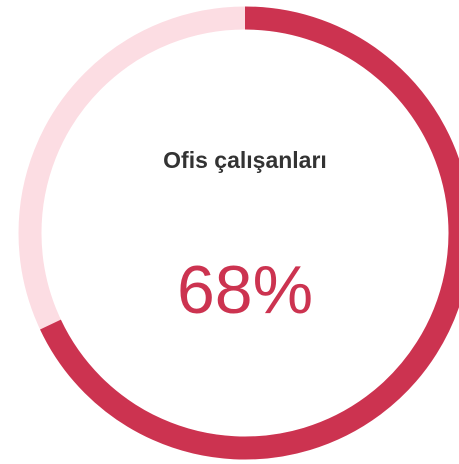 Image resolution: width=459 pixels, height=464 pixels. I want to click on chart-title: Ofis çalışanları, so click(245, 160).